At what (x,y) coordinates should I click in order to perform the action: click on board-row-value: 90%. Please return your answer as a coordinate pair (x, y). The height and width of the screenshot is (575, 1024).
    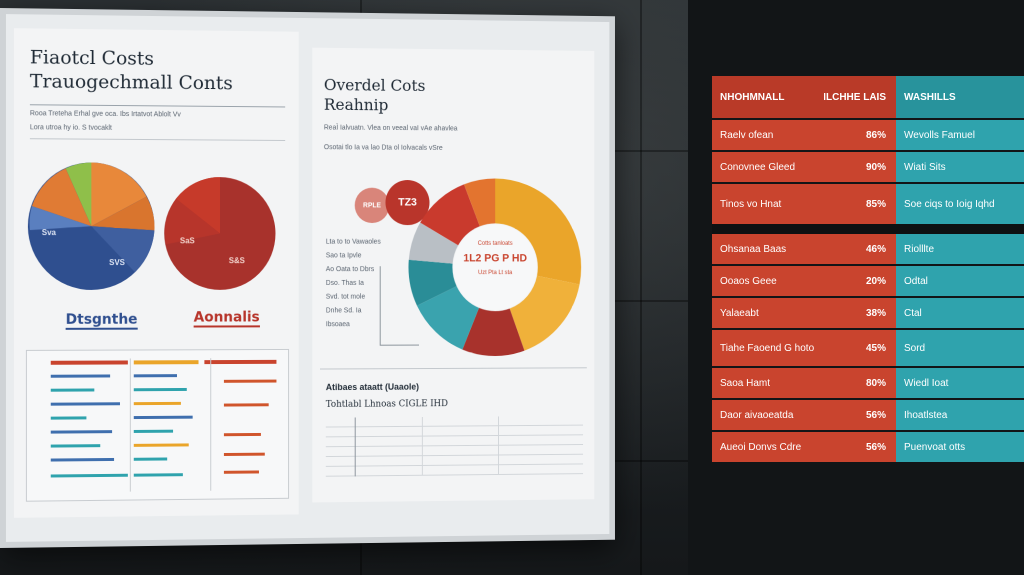
    Looking at the image, I should click on (860, 167).